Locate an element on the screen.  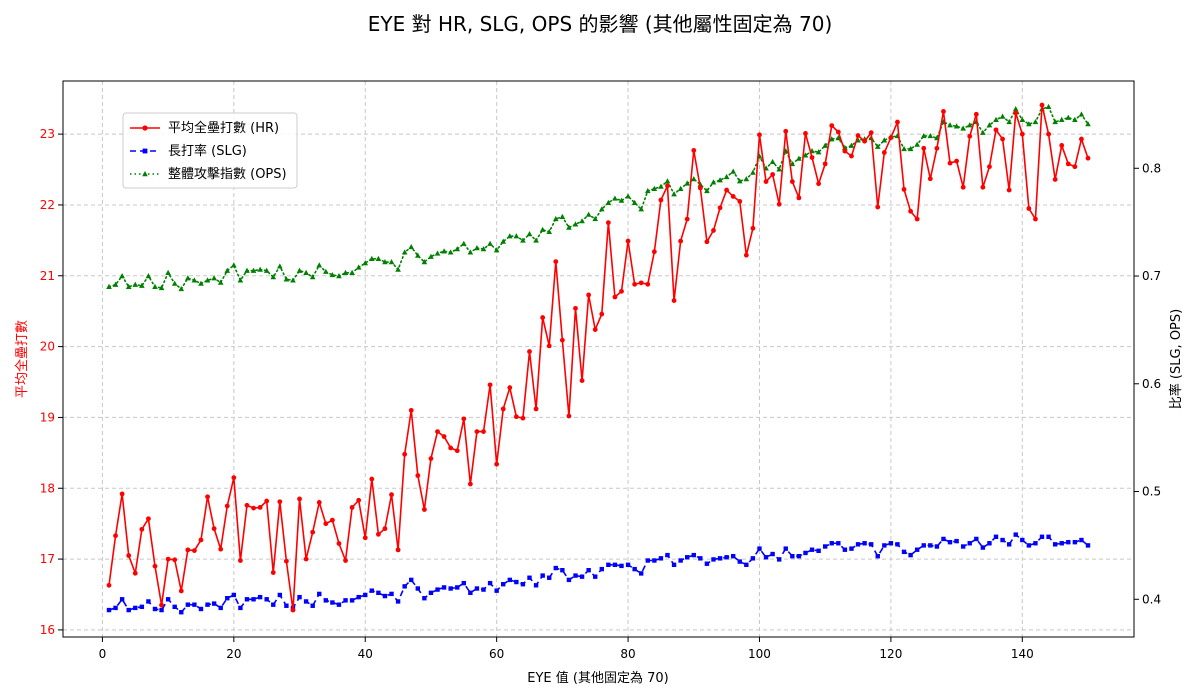
x-tick-label: 0 is located at coordinates (103, 654).